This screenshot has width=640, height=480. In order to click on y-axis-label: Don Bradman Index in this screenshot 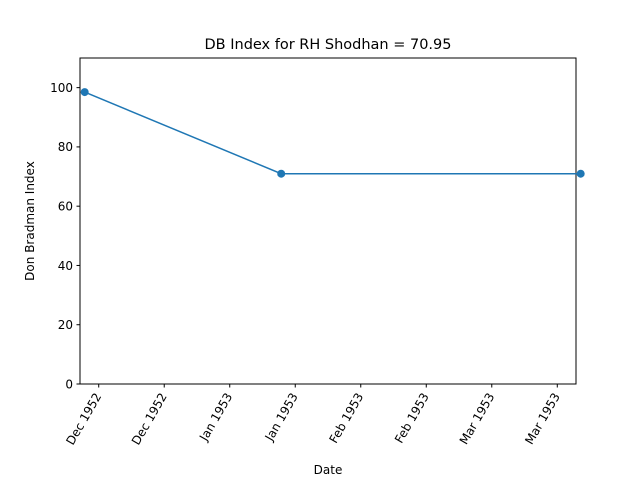, I will do `click(30, 221)`.